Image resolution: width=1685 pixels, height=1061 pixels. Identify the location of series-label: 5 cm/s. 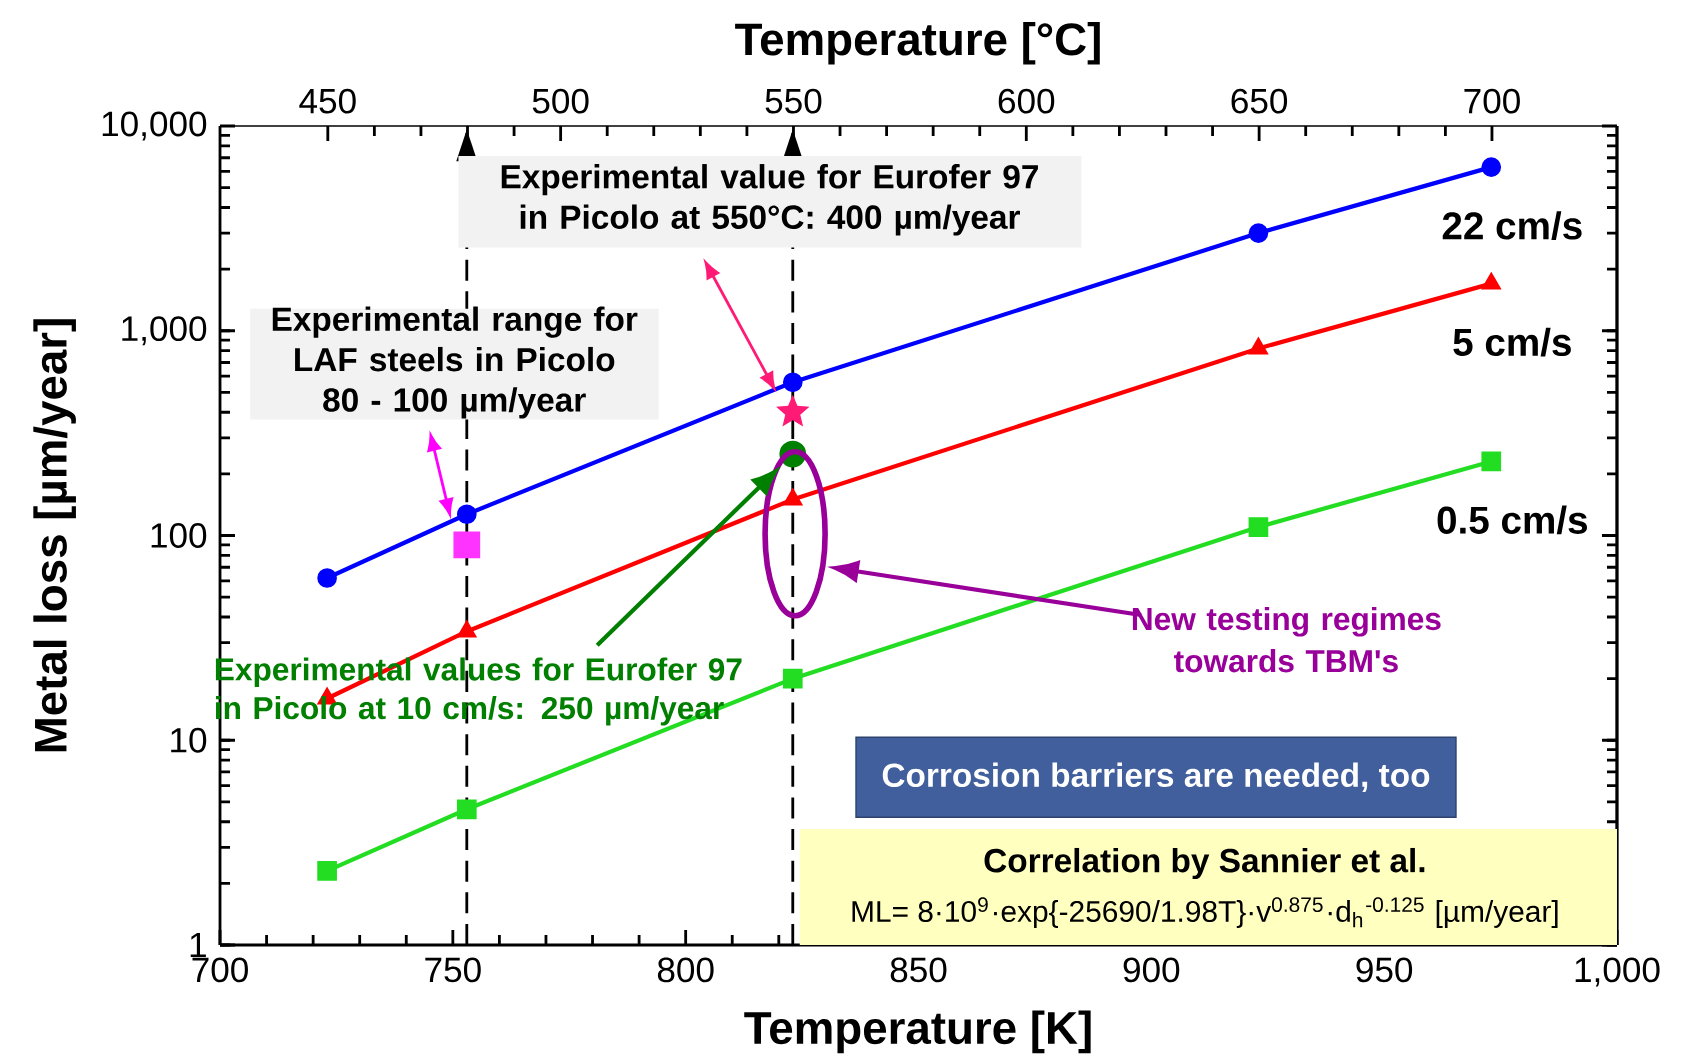
(1512, 342).